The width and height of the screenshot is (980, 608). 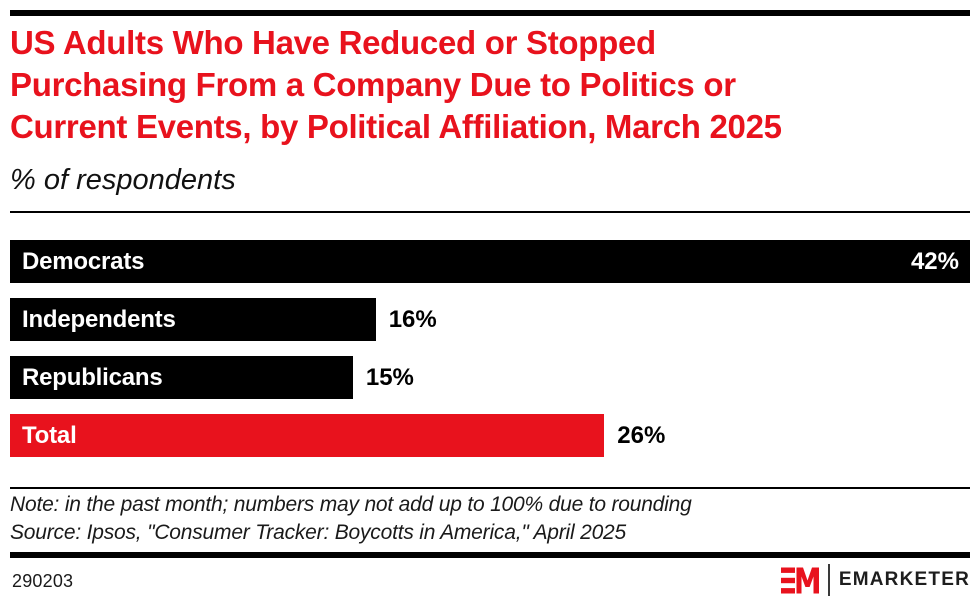 I want to click on bar-democrats: Democrats 42%, so click(x=490, y=261).